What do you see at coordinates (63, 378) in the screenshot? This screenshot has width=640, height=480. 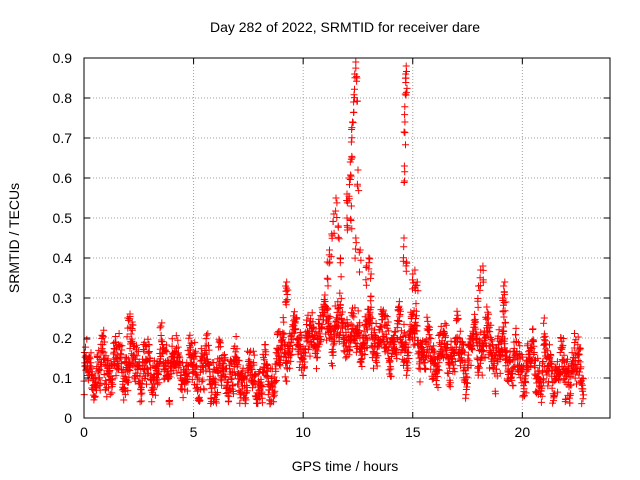 I see `y-tick-label: 0.1` at bounding box center [63, 378].